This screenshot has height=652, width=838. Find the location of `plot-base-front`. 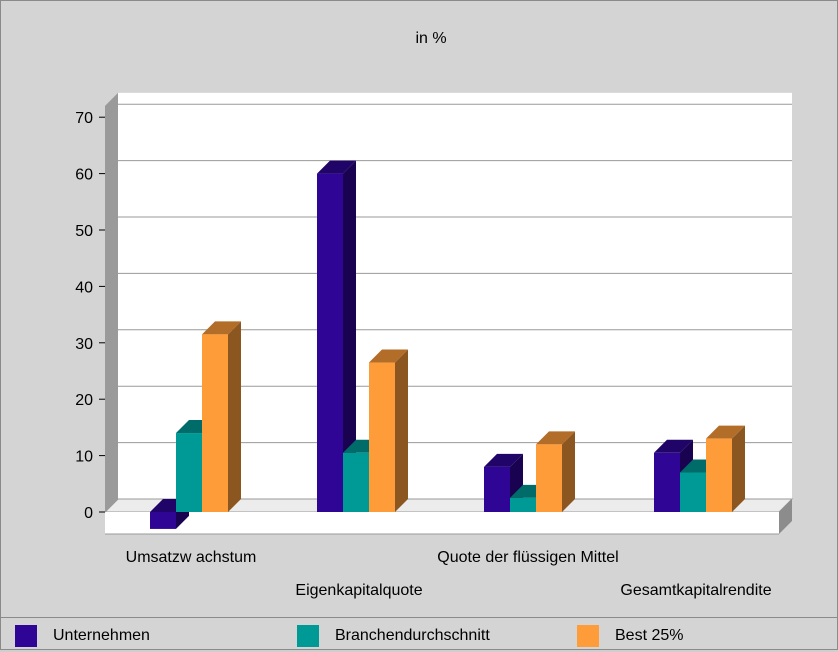

plot-base-front is located at coordinates (442, 523).